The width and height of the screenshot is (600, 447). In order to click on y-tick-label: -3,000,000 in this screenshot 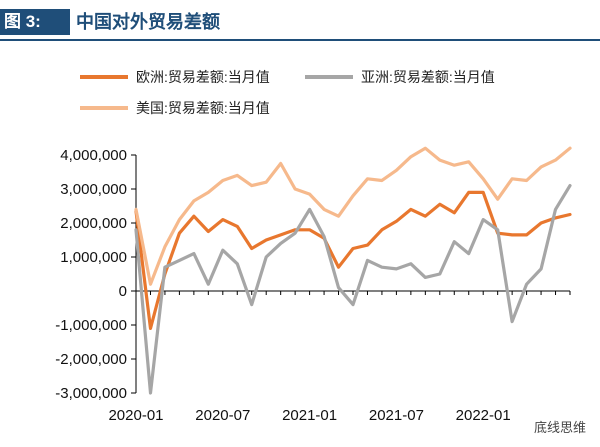, I will do `click(91, 393)`.